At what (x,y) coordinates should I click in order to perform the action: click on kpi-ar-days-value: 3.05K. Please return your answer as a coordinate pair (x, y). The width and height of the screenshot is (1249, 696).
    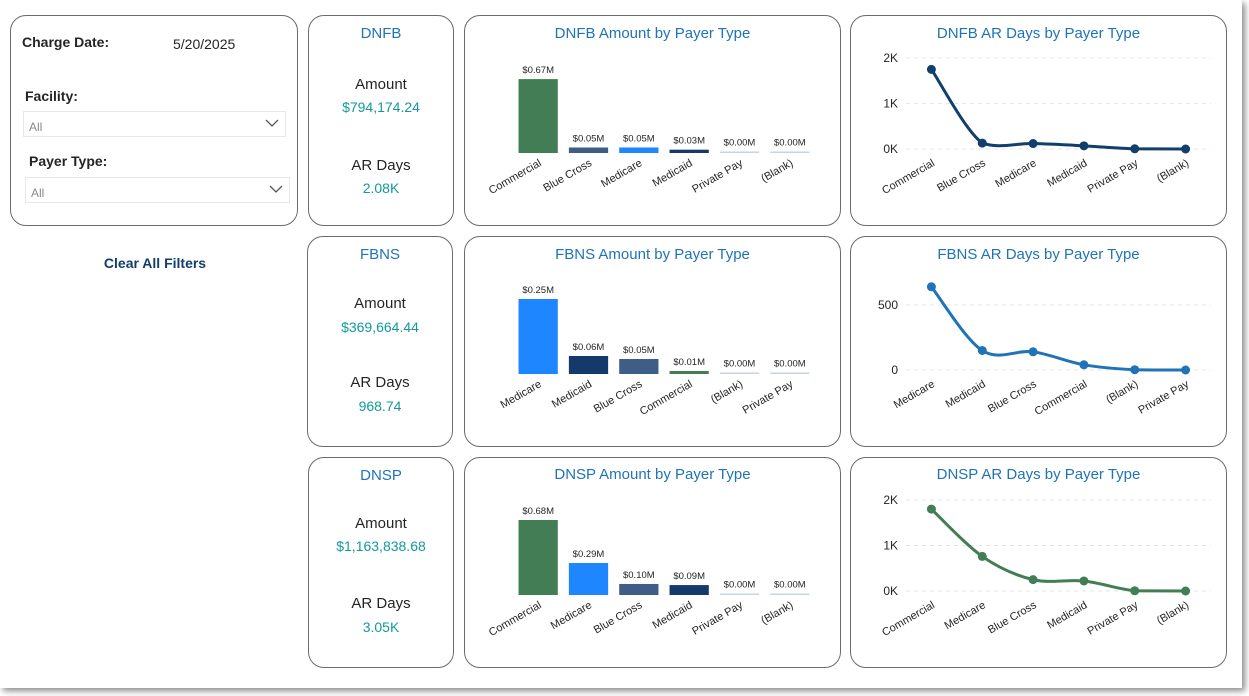
    Looking at the image, I should click on (381, 627).